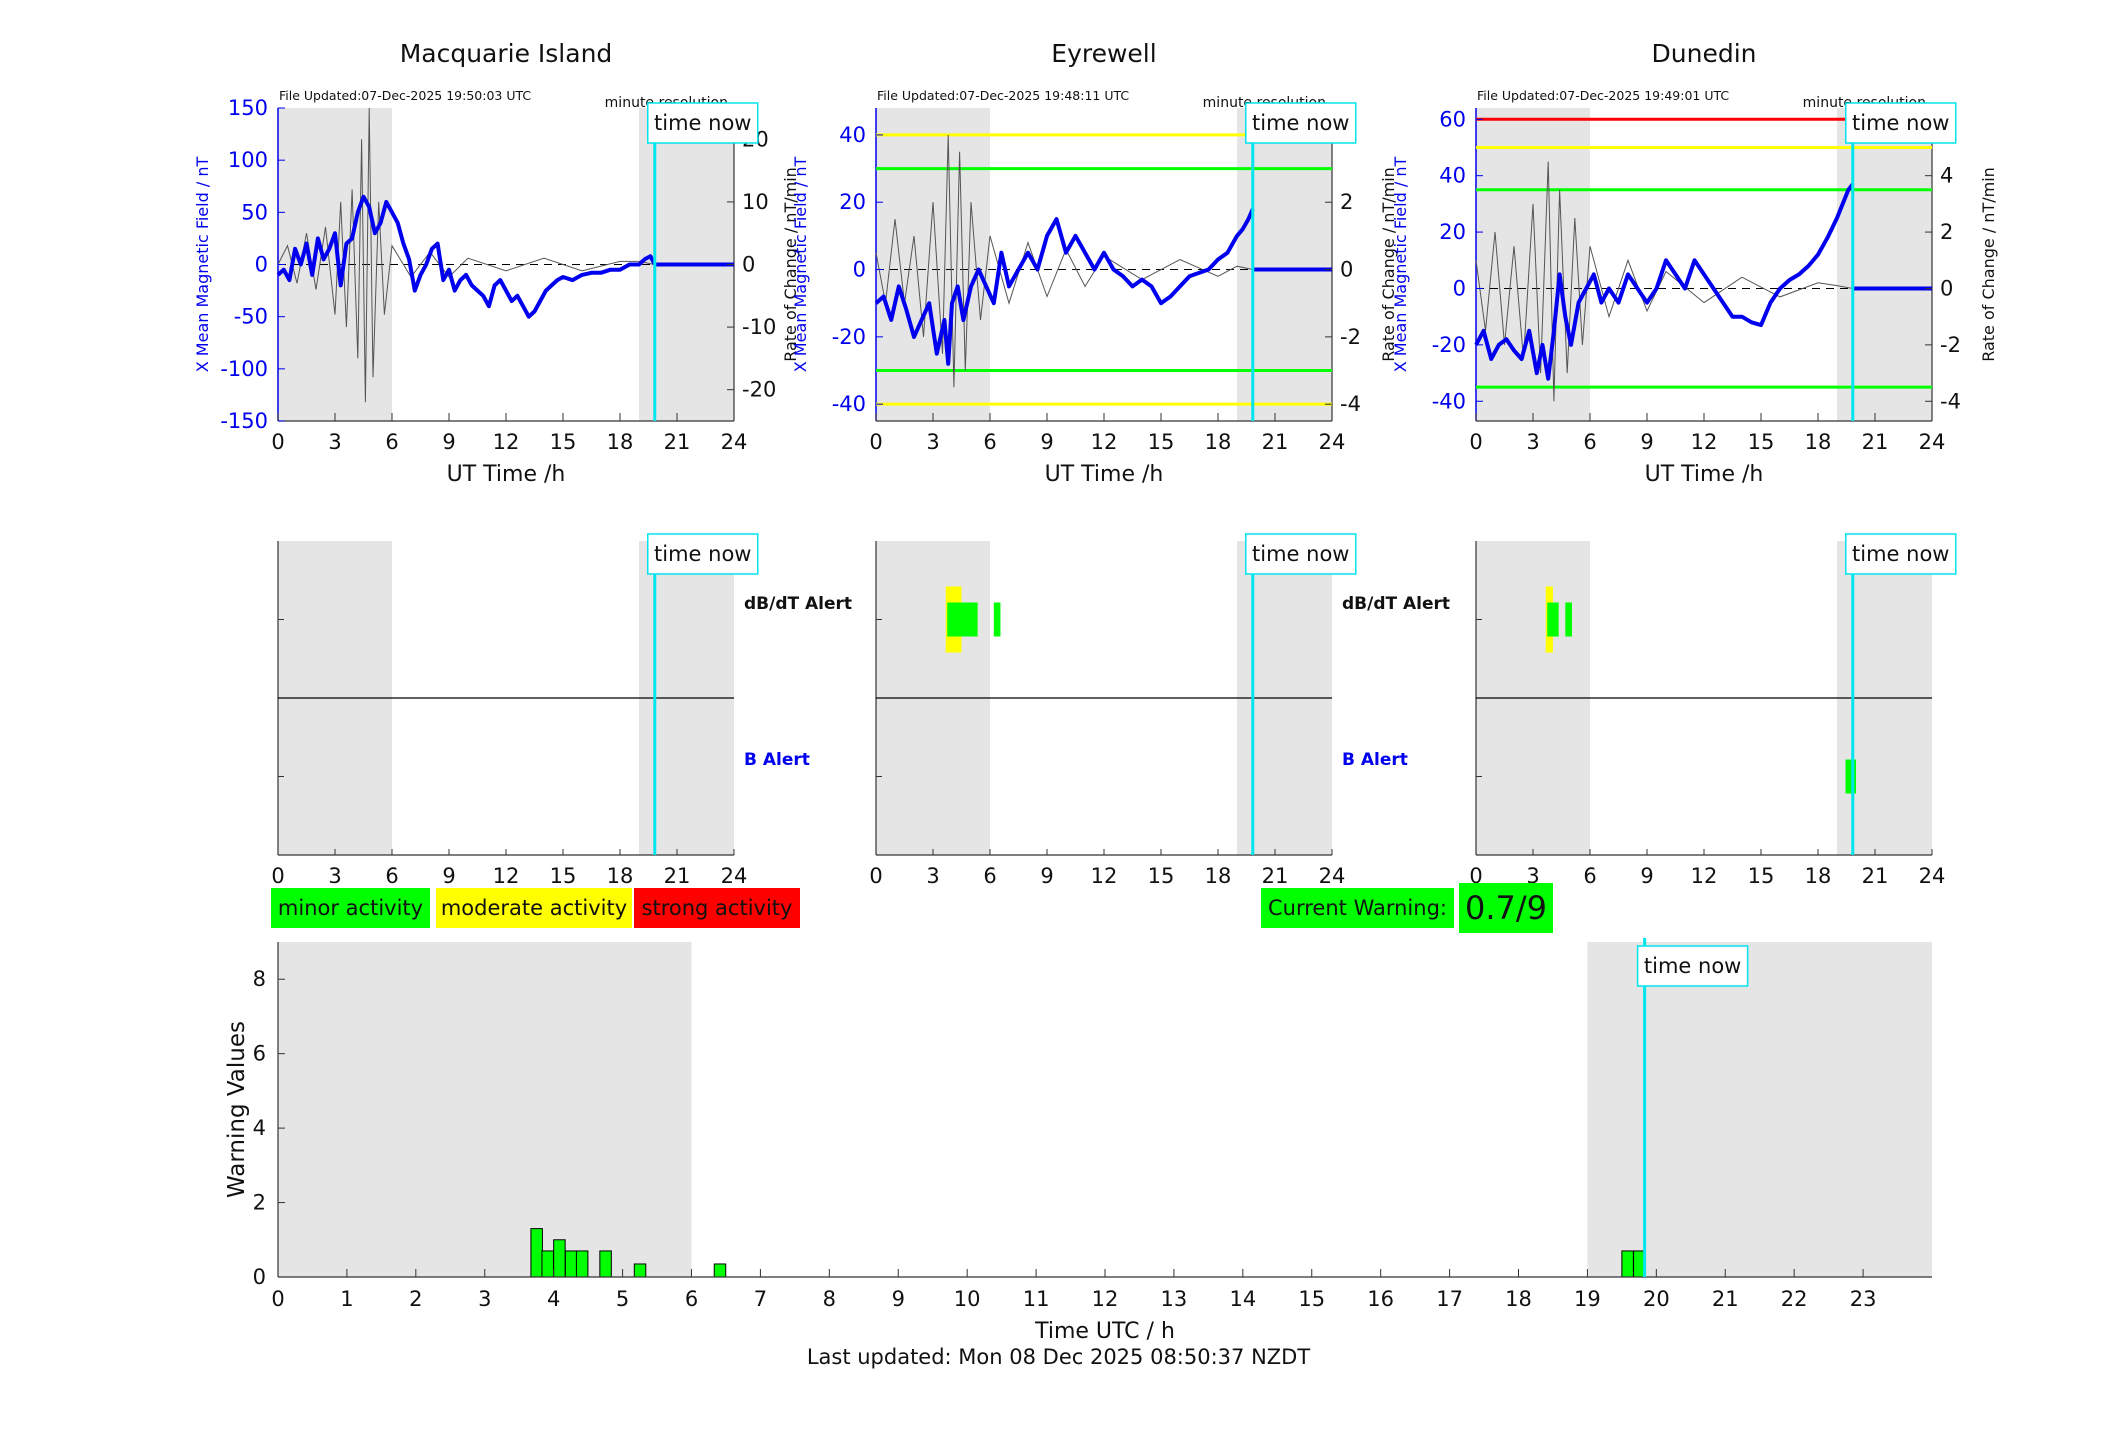 The height and width of the screenshot is (1441, 2117). What do you see at coordinates (1761, 876) in the screenshot?
I see `alerts-dunedin-x-tick-label-15: 15` at bounding box center [1761, 876].